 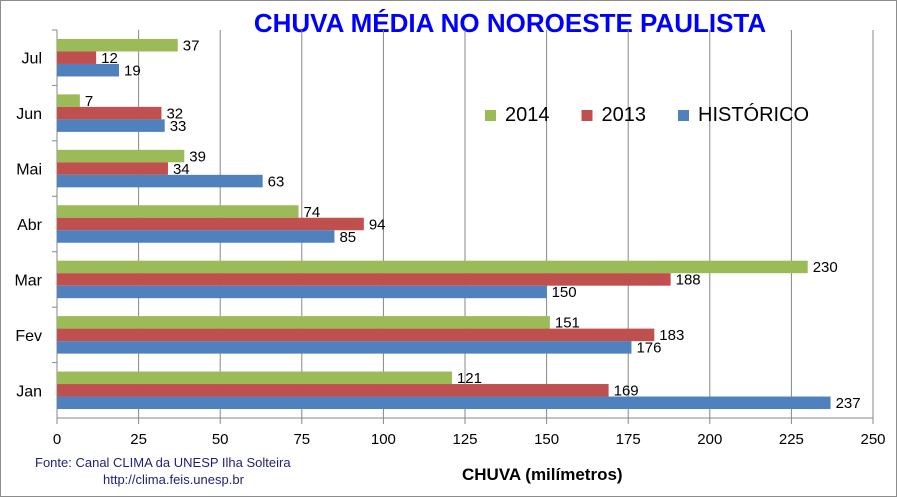 What do you see at coordinates (626, 391) in the screenshot?
I see `data-label: 169` at bounding box center [626, 391].